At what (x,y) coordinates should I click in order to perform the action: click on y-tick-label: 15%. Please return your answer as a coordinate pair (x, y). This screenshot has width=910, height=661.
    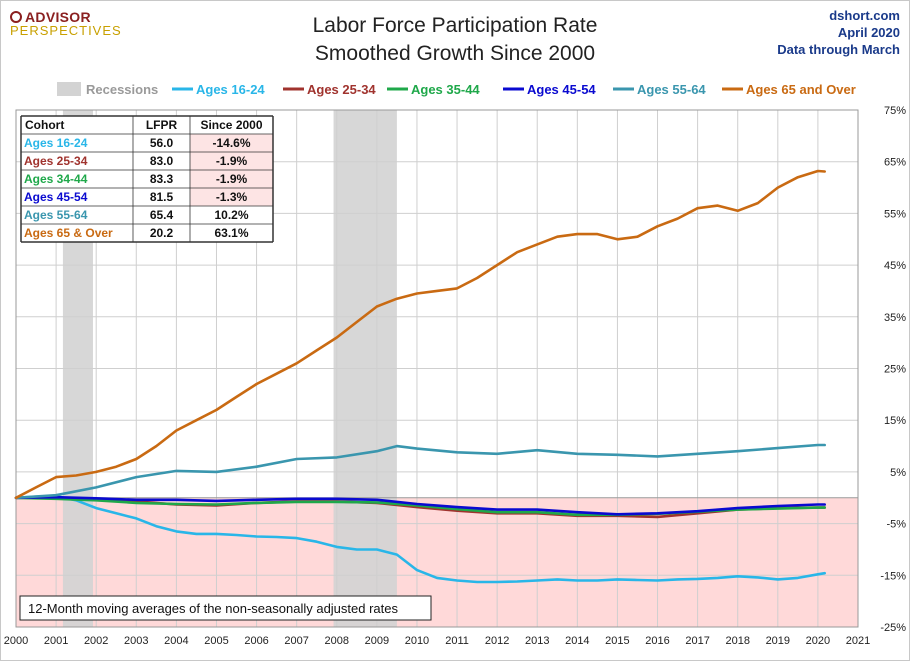
    Looking at the image, I should click on (895, 421).